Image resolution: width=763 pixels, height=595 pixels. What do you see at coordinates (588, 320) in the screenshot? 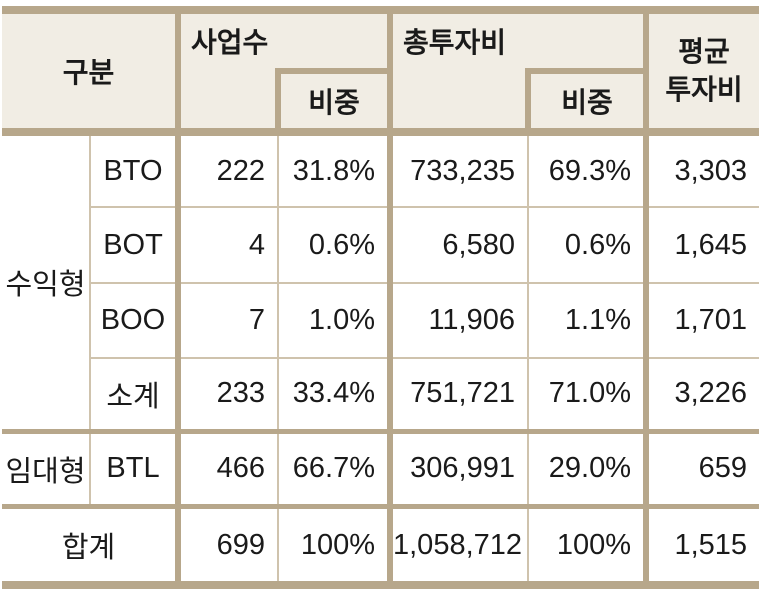
I see `cost-share-cell: 1.1%` at bounding box center [588, 320].